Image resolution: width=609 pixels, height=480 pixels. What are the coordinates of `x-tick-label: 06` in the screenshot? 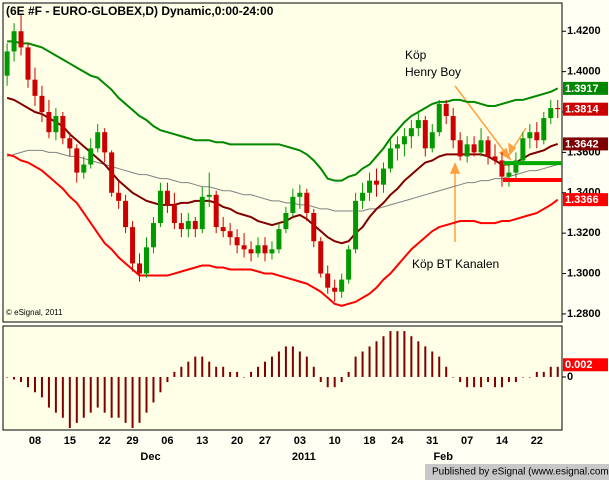 It's located at (167, 441).